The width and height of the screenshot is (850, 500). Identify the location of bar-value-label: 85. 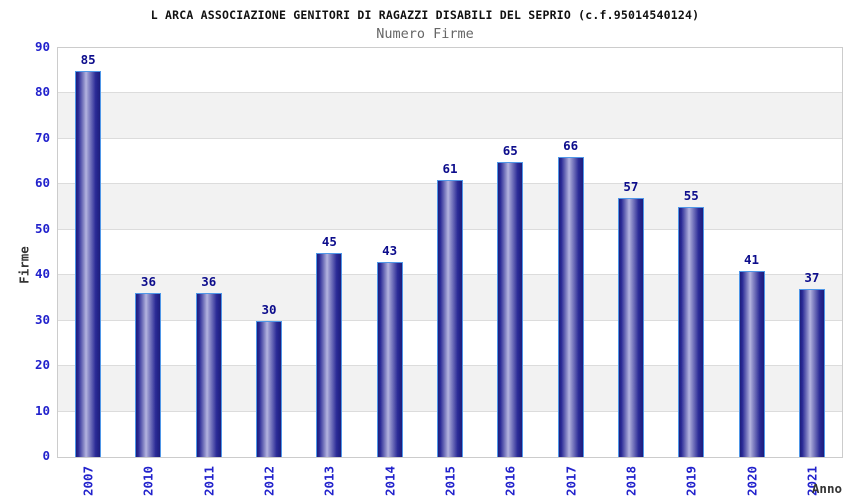
(88, 59).